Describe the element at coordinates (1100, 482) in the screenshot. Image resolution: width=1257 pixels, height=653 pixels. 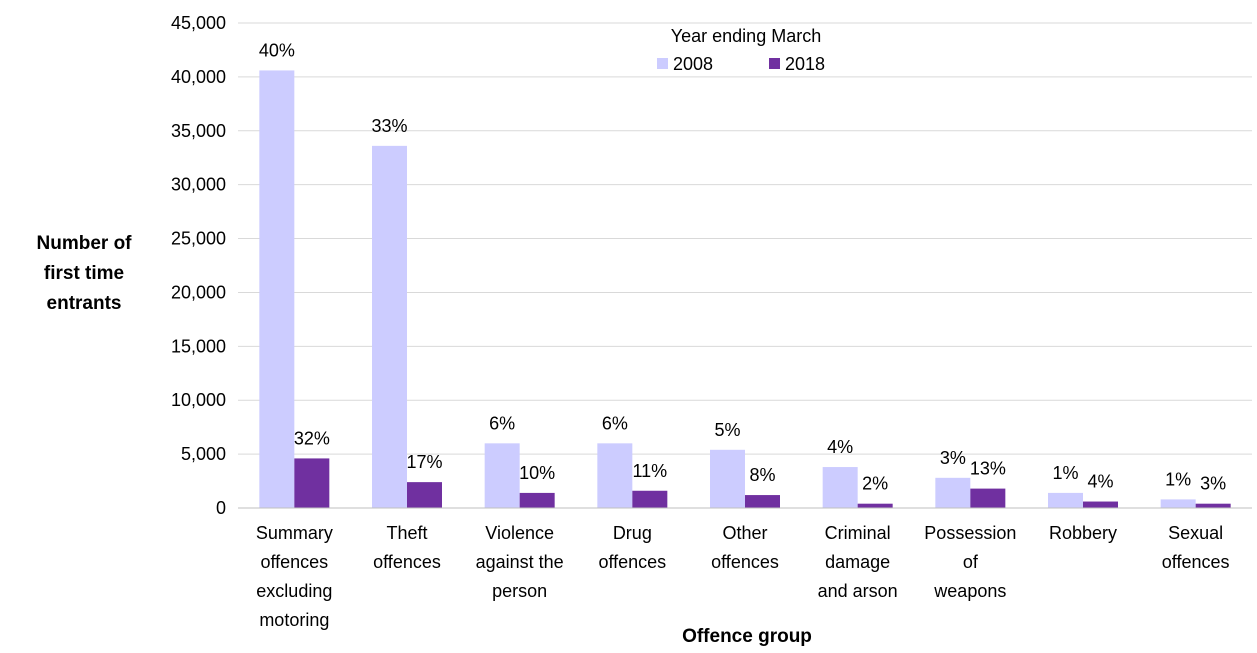
I see `data-label-2018: 4%` at that location.